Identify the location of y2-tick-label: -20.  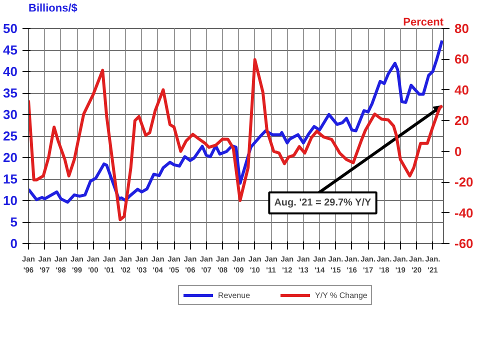
(464, 182).